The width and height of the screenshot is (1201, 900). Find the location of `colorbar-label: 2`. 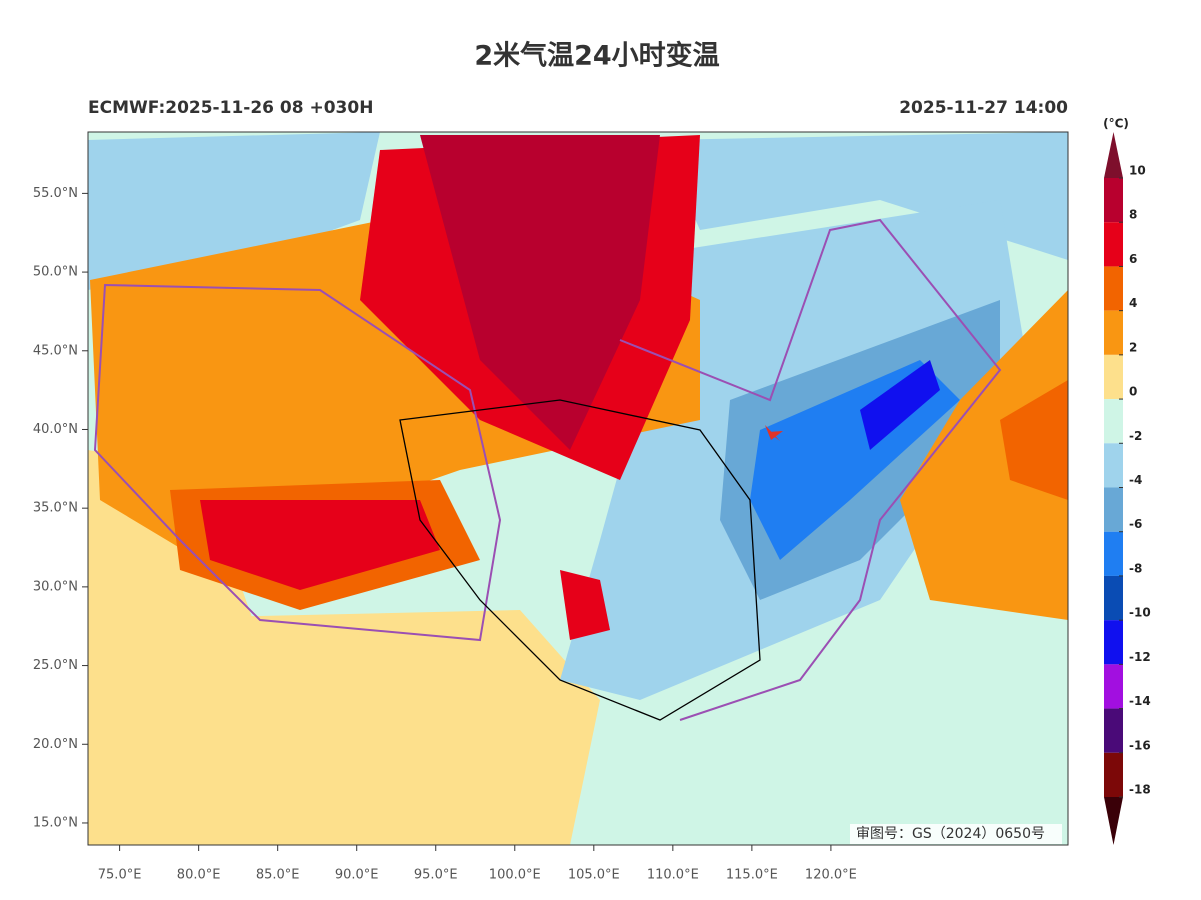

colorbar-label: 2 is located at coordinates (1133, 347).